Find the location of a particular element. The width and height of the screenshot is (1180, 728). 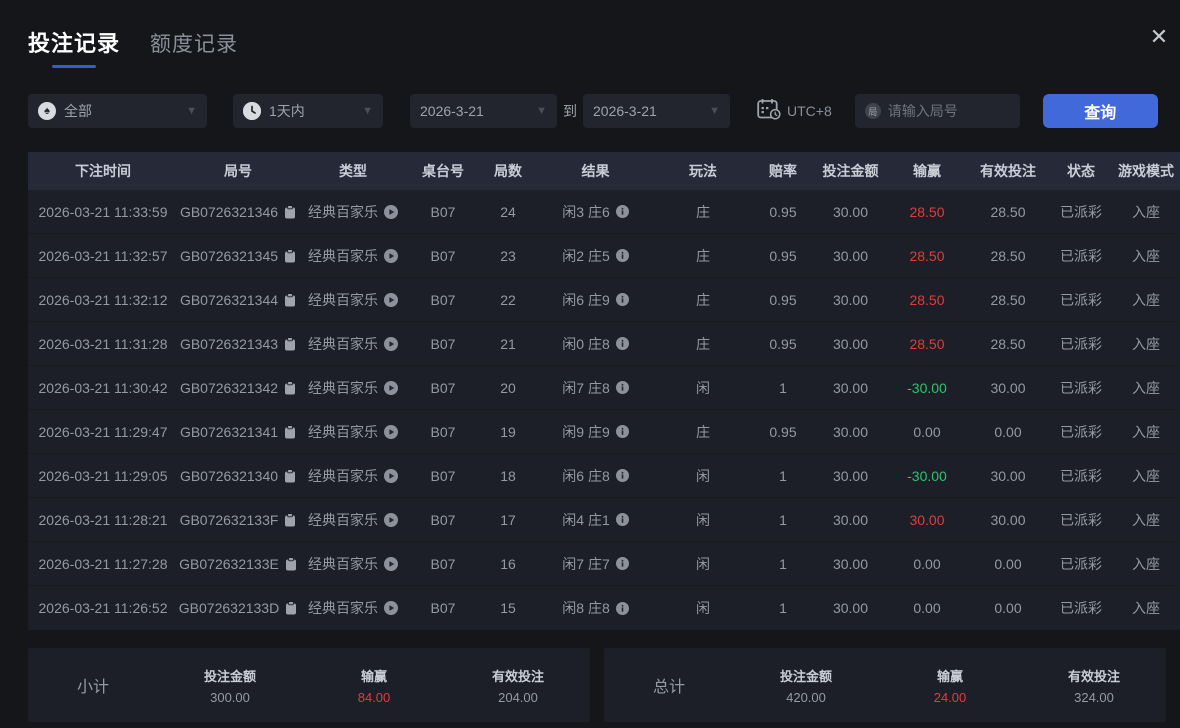

play-side: 闲 is located at coordinates (703, 608).